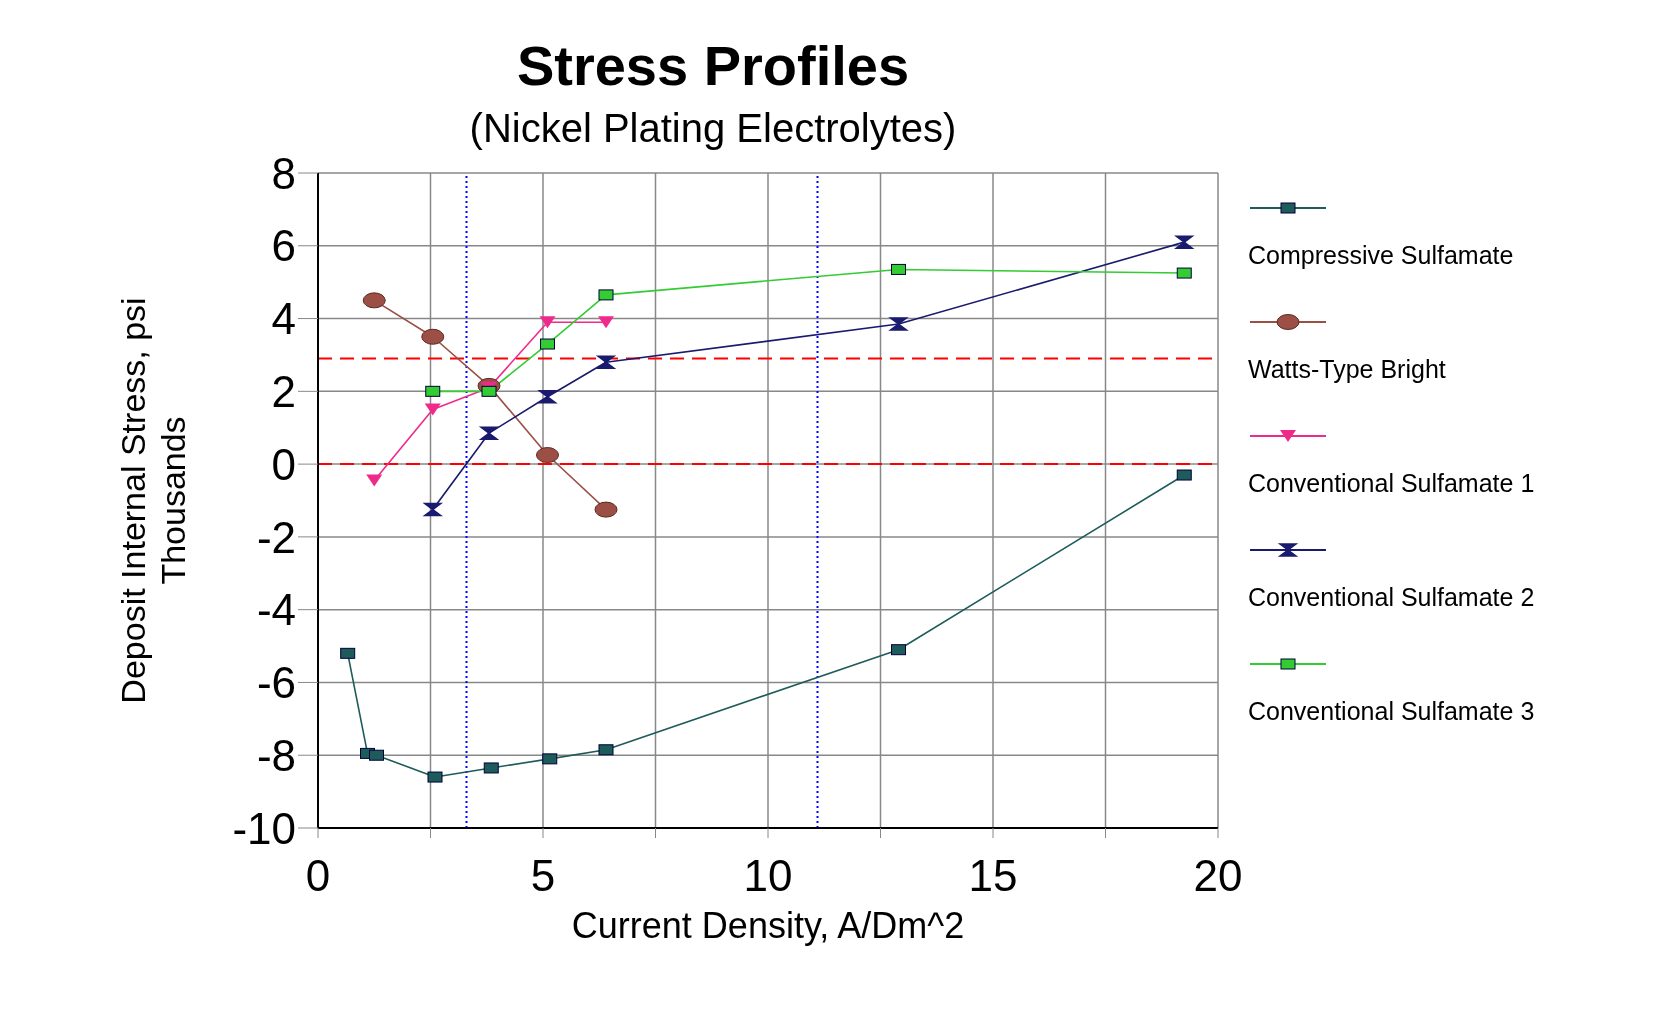  What do you see at coordinates (1347, 369) in the screenshot?
I see `legend-label: Watts-Type Bright` at bounding box center [1347, 369].